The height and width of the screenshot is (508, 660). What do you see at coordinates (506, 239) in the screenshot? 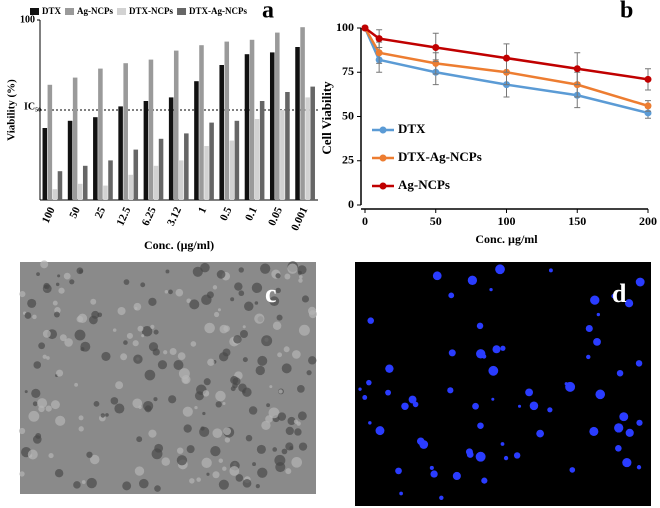
I see `x-axis-label: Conc. µg/ml` at bounding box center [506, 239].